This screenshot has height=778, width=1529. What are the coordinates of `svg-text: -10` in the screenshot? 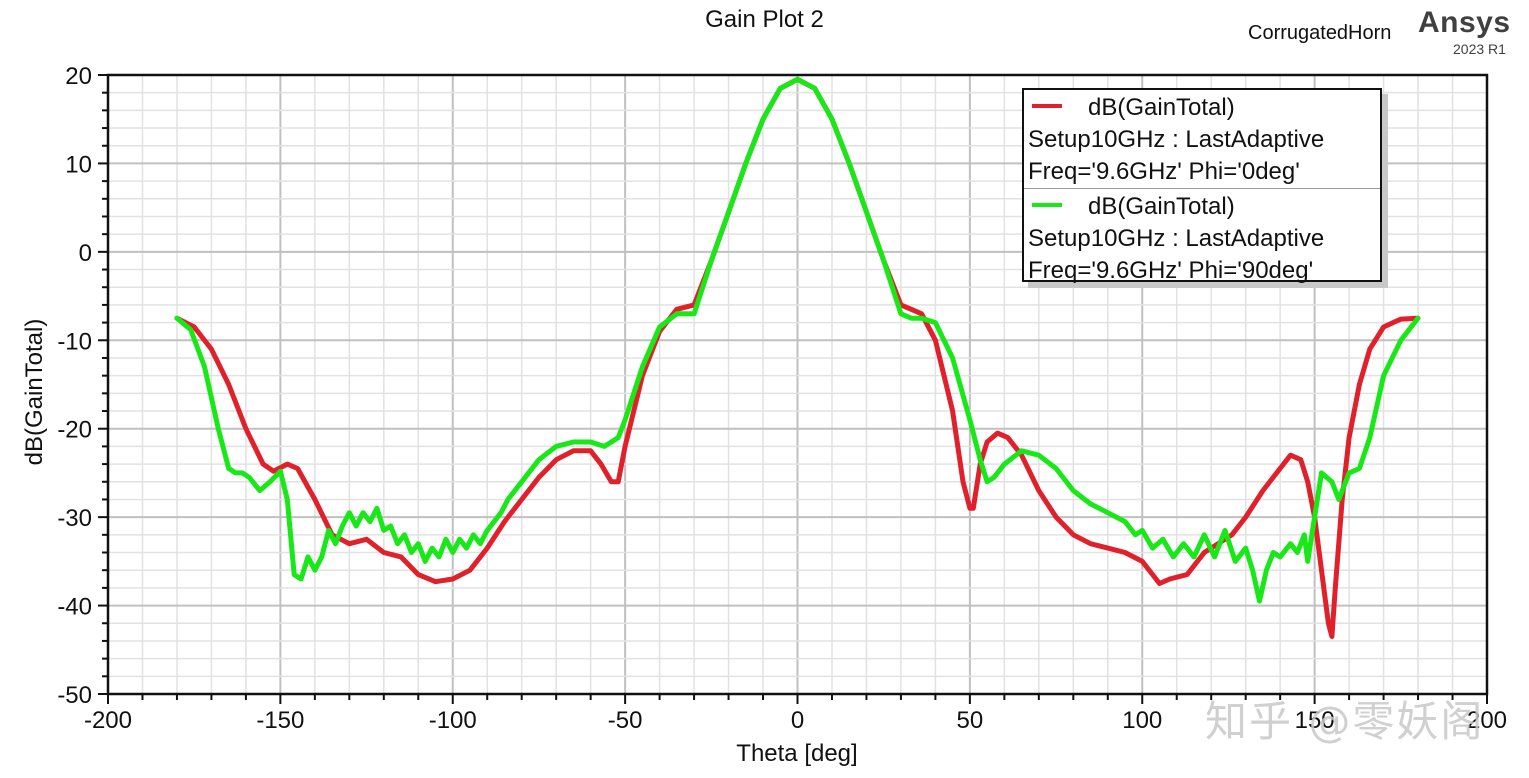 It's located at (74, 341).